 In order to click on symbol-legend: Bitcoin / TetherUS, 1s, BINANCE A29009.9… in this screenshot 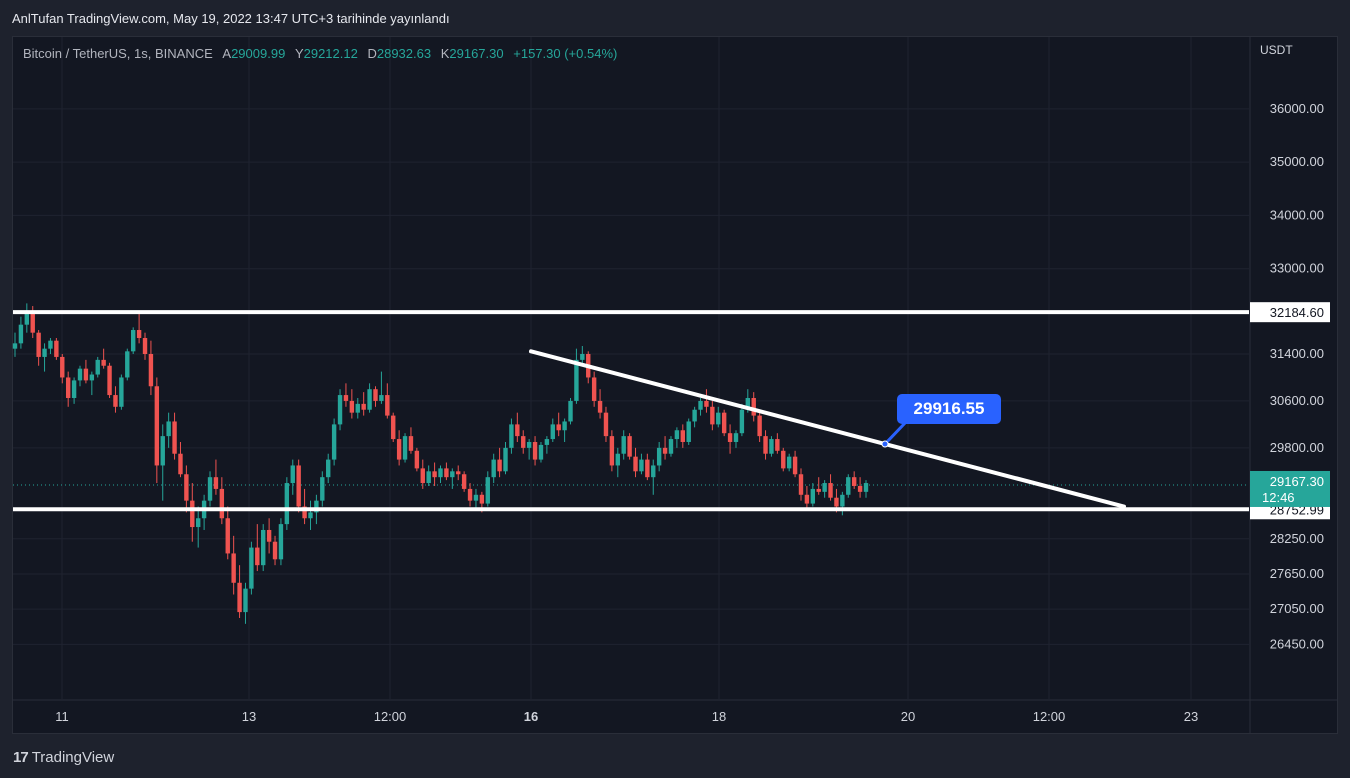, I will do `click(320, 53)`.